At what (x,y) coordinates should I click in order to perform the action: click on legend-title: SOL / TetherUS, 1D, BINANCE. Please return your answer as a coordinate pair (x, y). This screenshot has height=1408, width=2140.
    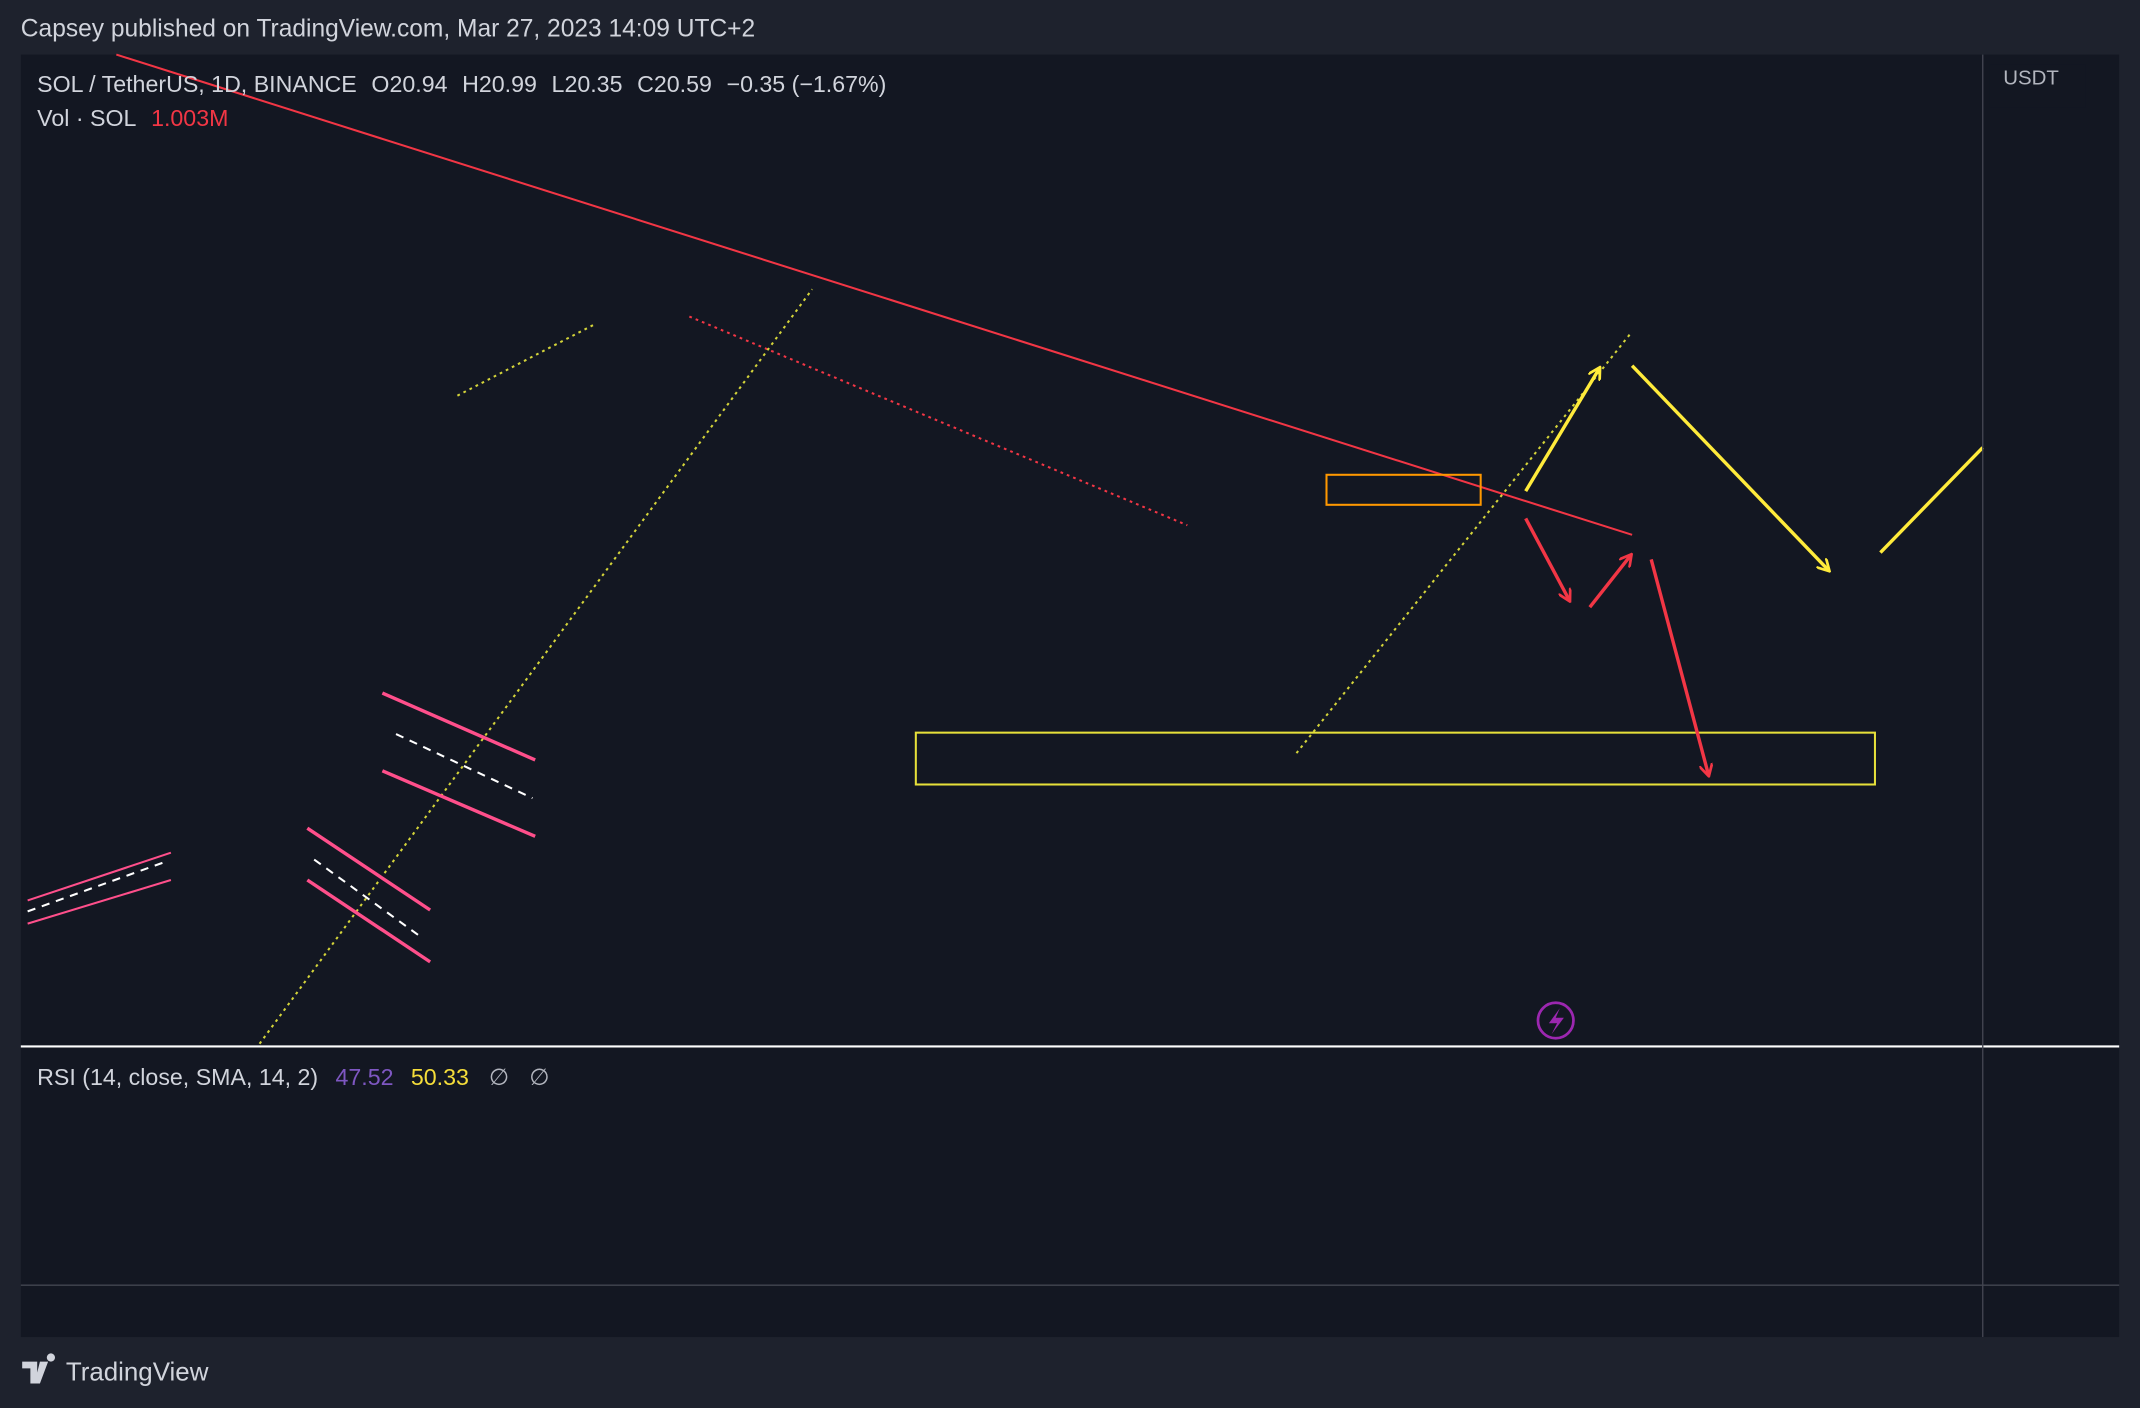
    Looking at the image, I should click on (197, 84).